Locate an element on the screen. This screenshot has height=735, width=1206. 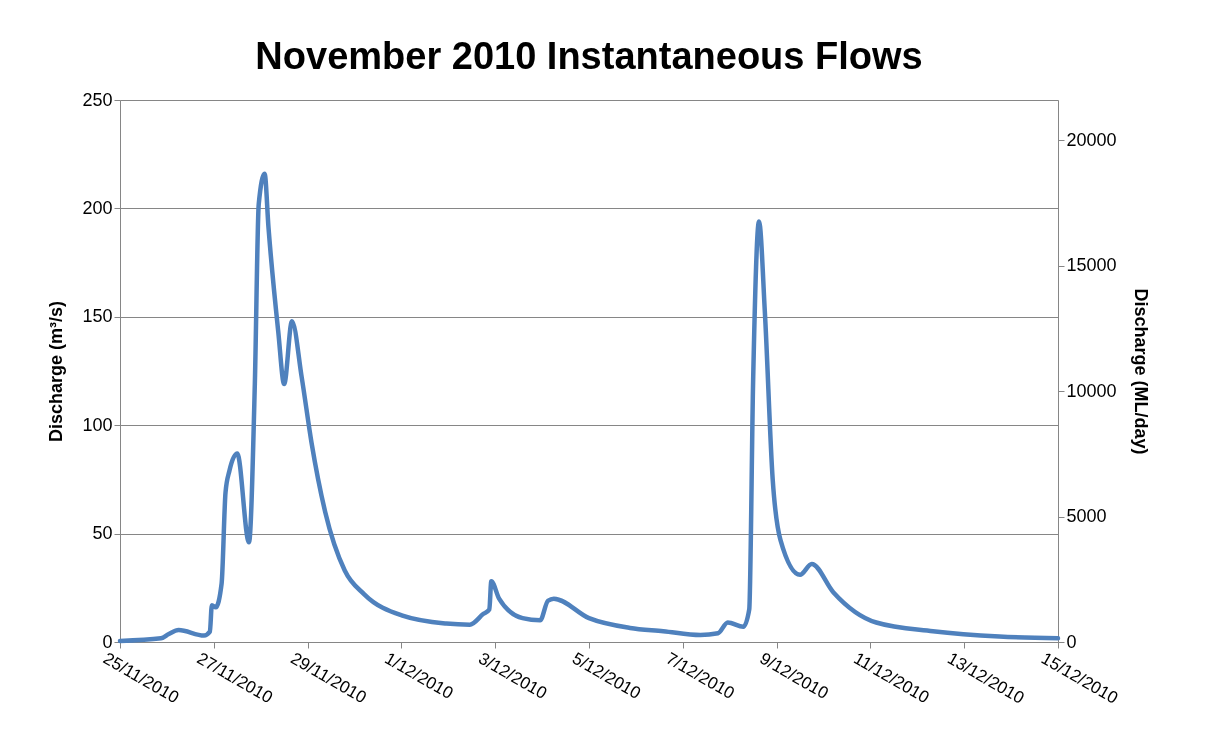
y2-tick-label: 5000 is located at coordinates (1086, 516).